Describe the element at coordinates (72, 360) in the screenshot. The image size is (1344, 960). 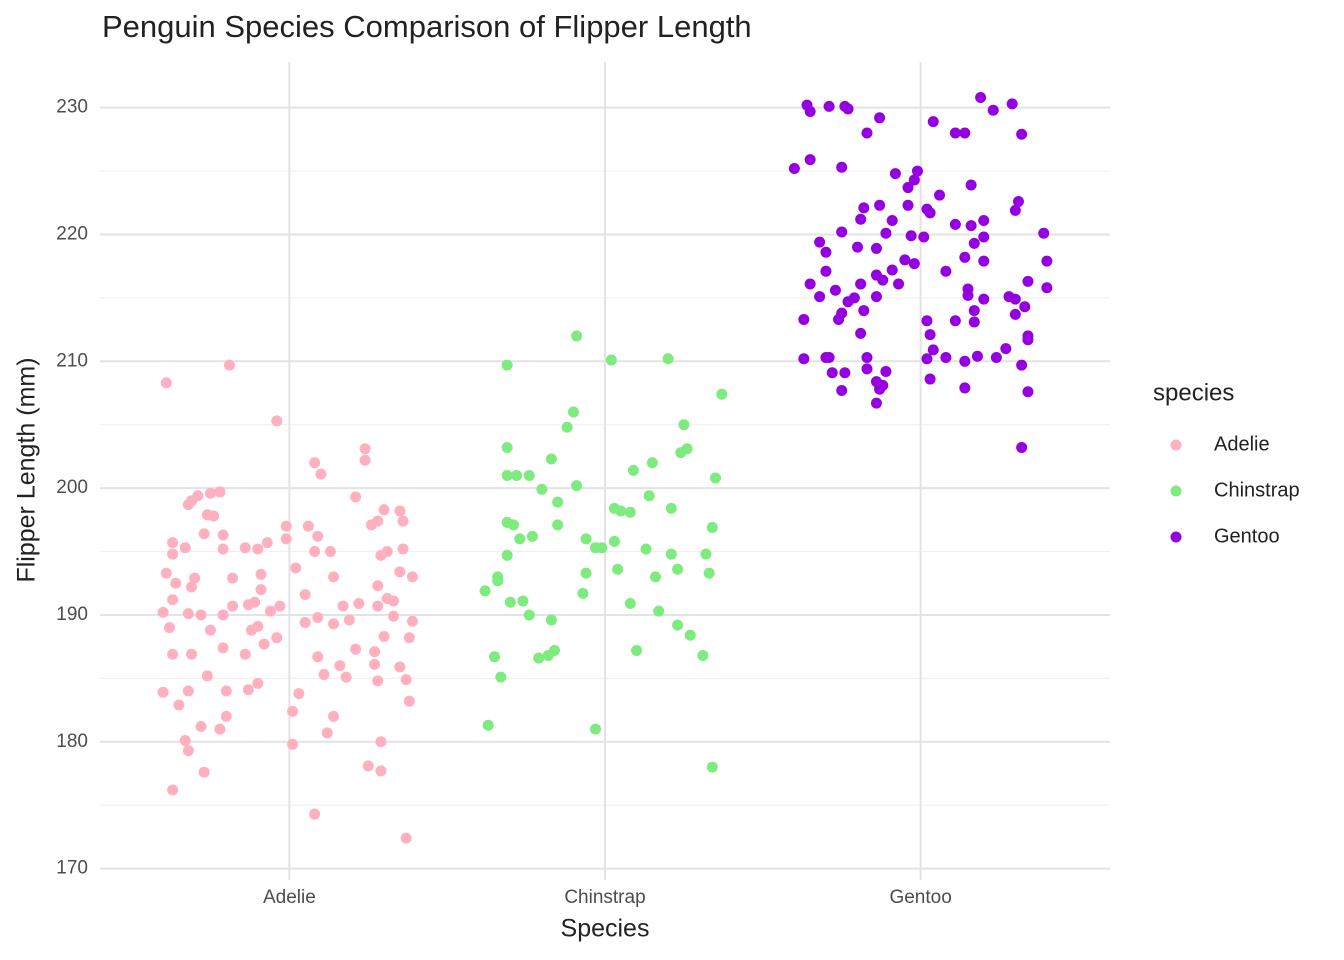
I see `y-tick-label: 210` at that location.